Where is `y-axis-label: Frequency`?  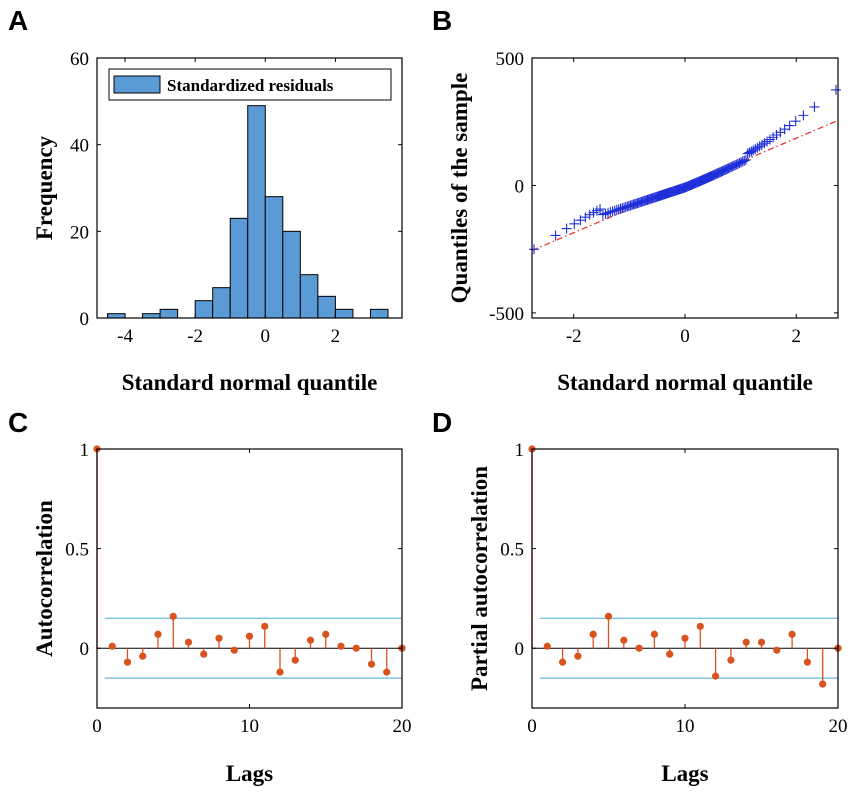
y-axis-label: Frequency is located at coordinates (44, 187).